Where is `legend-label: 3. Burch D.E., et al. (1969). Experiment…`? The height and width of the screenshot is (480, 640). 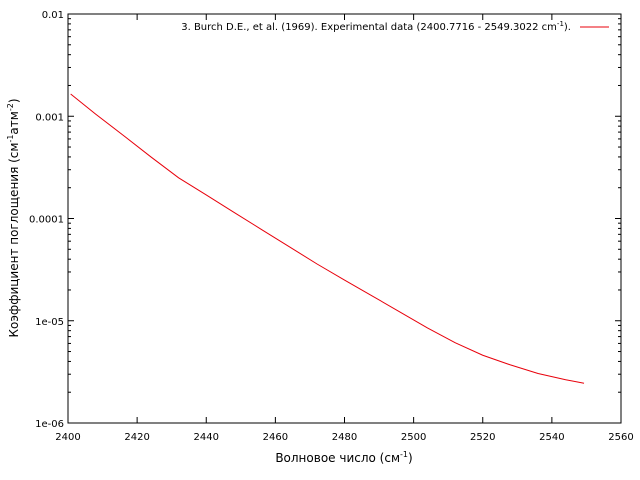 legend-label: 3. Burch D.E., et al. (1969). Experiment… is located at coordinates (376, 26).